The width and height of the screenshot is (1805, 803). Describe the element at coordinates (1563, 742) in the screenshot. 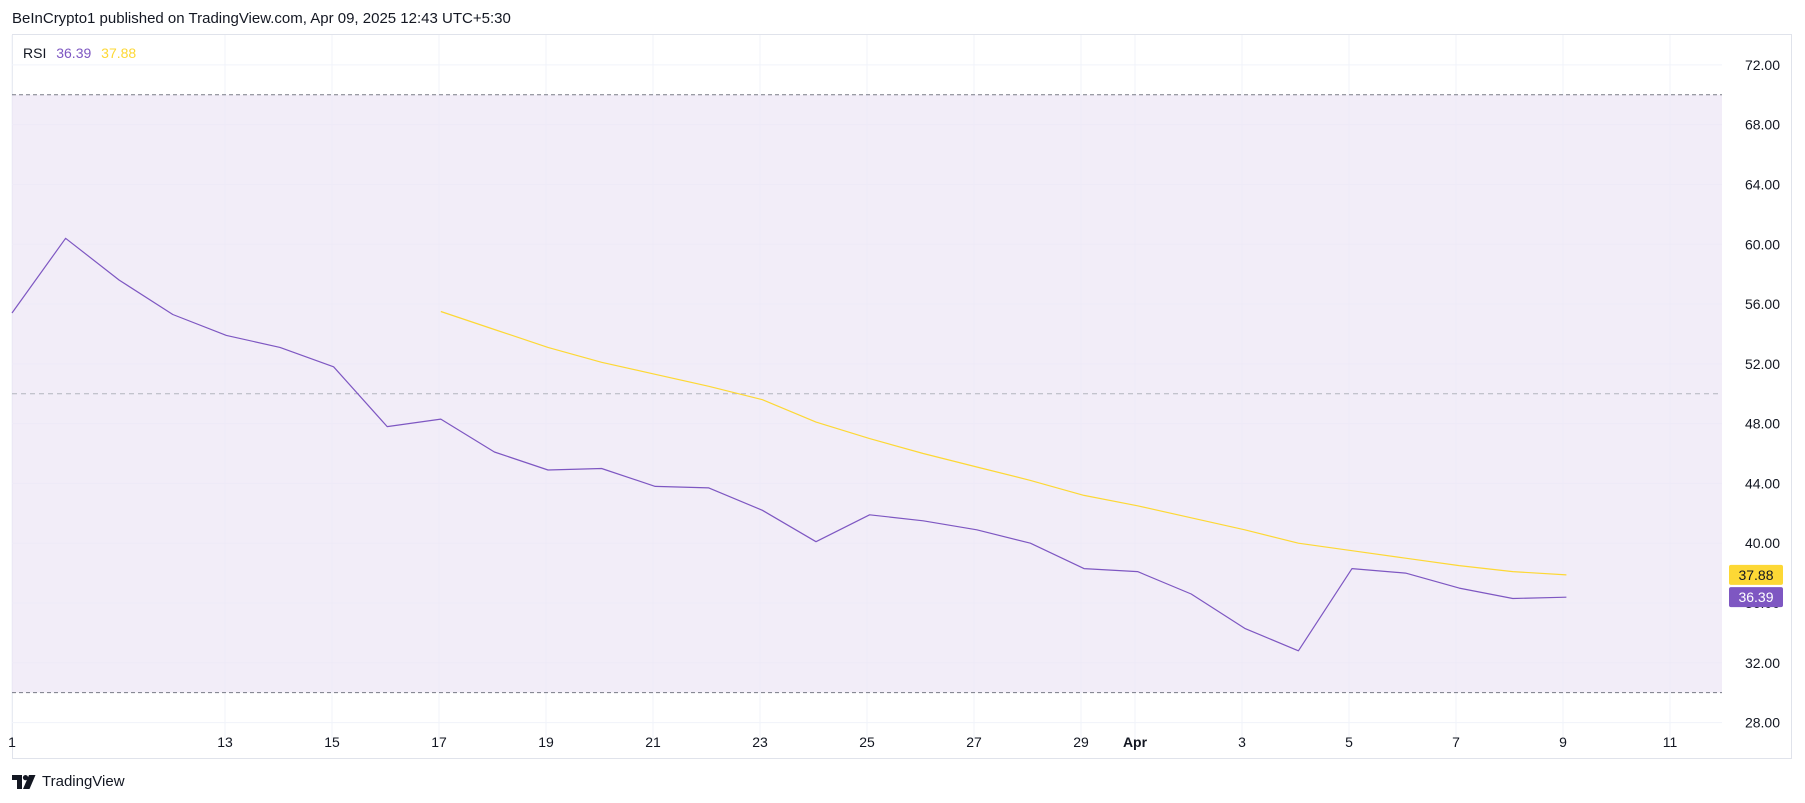

I see `x-tick-label: 9` at that location.